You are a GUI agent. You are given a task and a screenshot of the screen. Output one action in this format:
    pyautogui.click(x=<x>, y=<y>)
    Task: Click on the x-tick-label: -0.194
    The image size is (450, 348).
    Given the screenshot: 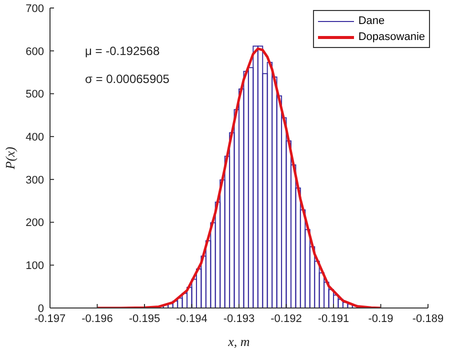 What is the action you would take?
    pyautogui.click(x=192, y=318)
    